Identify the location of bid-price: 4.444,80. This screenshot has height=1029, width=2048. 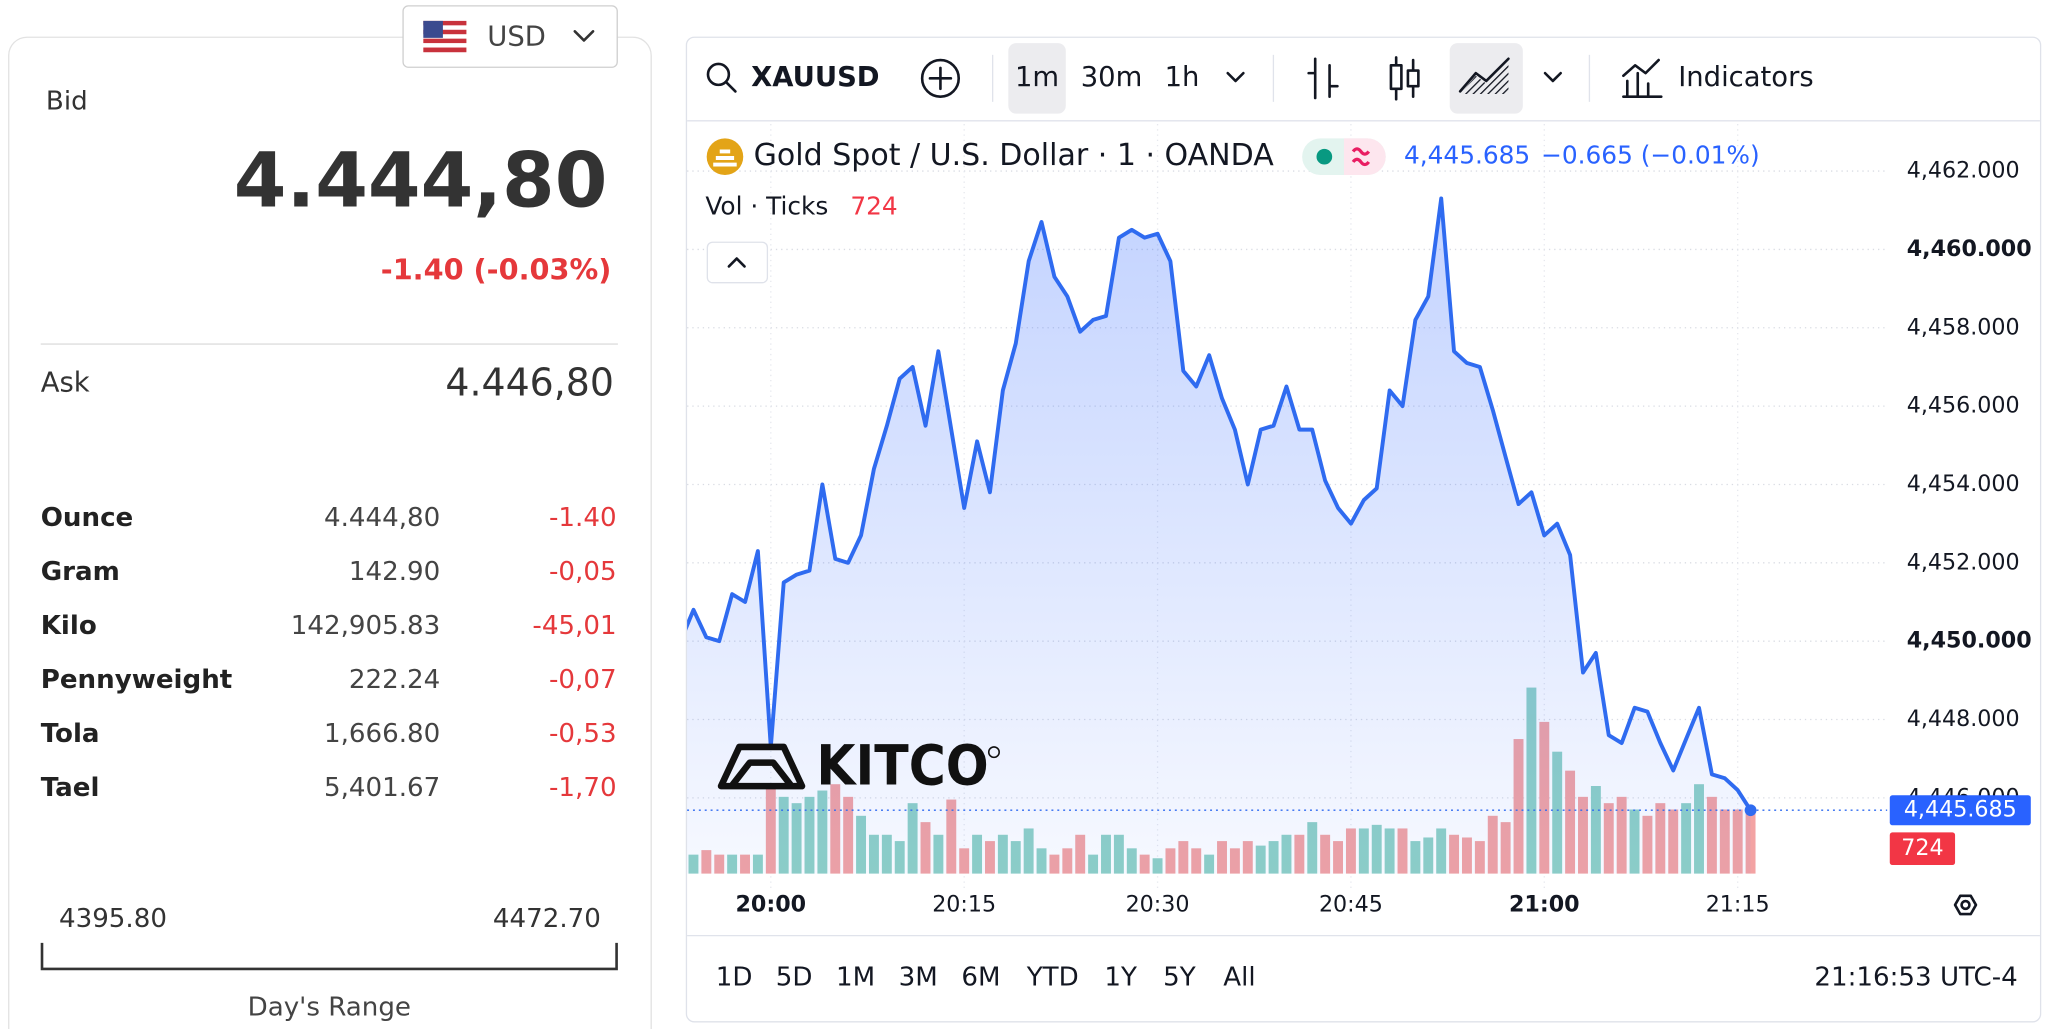
(421, 180).